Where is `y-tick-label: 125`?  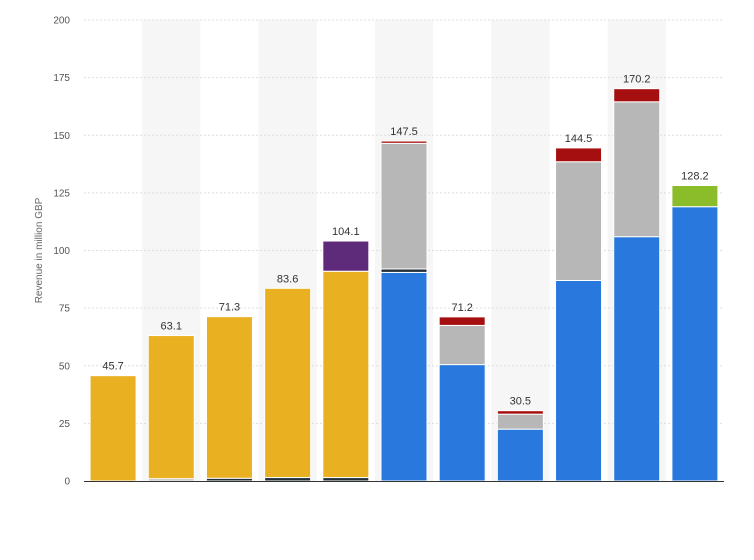 y-tick-label: 125 is located at coordinates (61, 193).